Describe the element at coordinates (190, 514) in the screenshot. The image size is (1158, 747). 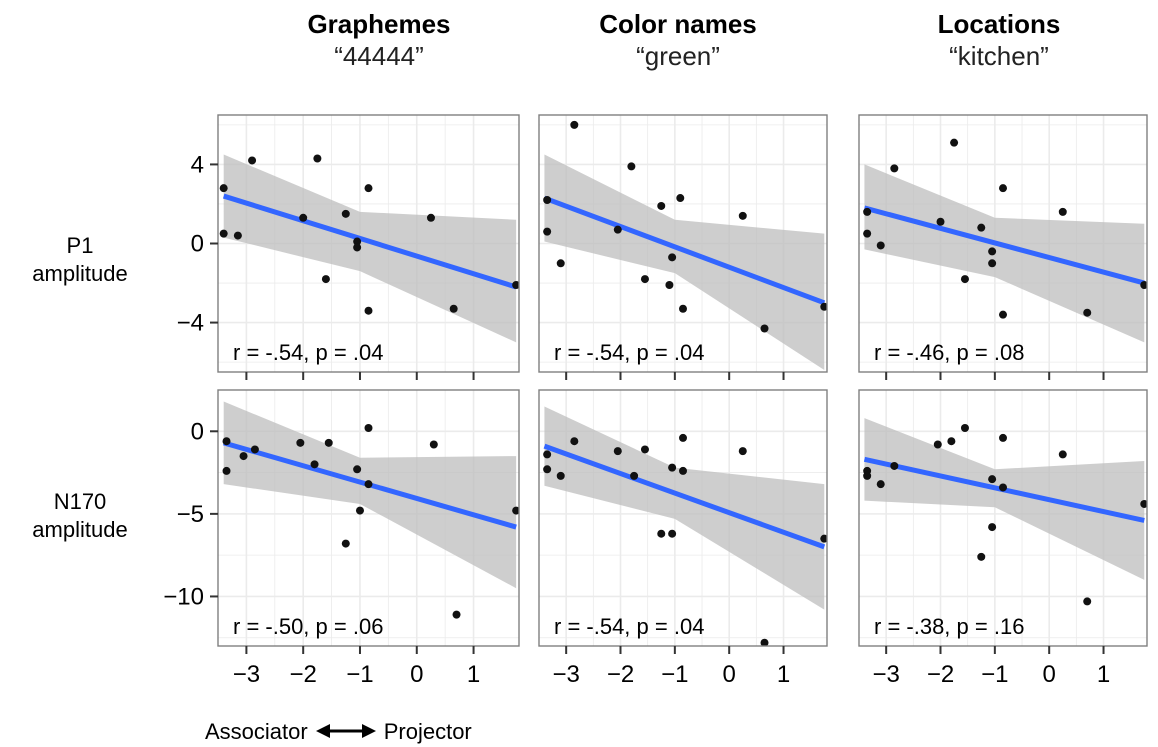
I see `y-tick-label: −5` at that location.